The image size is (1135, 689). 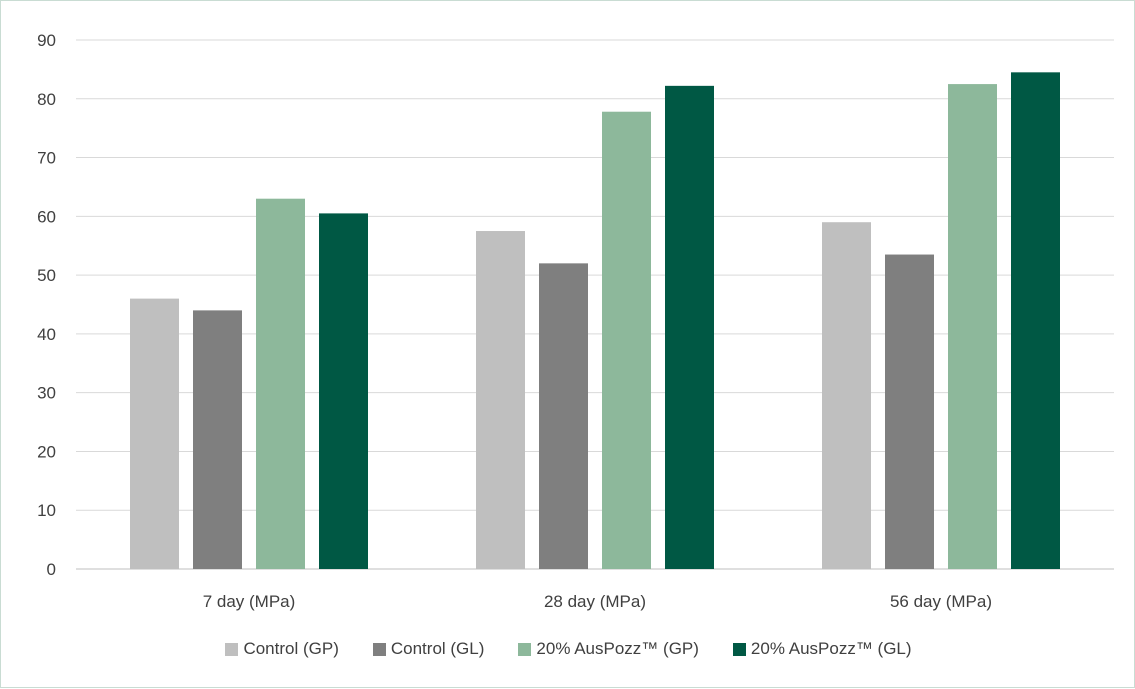 I want to click on y-tick-label: 20, so click(x=46, y=451).